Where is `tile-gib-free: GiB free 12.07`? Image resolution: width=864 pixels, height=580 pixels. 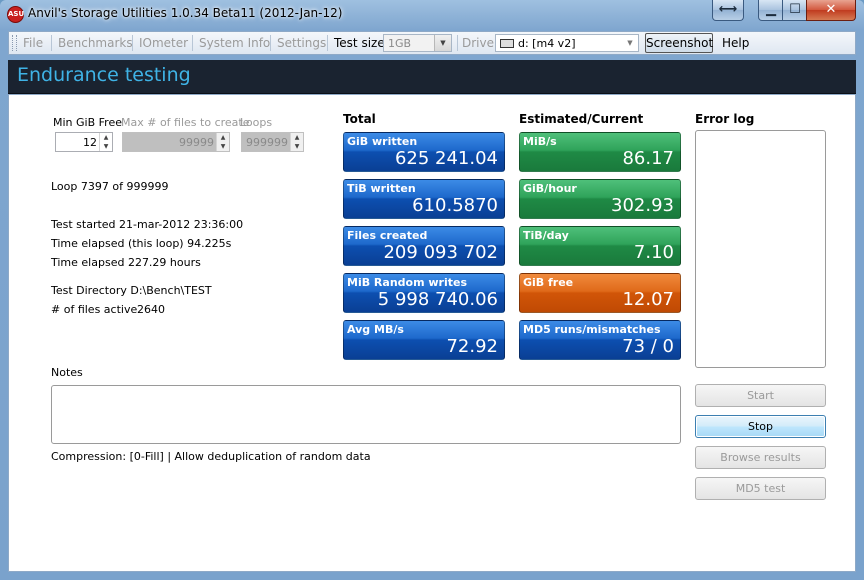 tile-gib-free: GiB free 12.07 is located at coordinates (600, 293).